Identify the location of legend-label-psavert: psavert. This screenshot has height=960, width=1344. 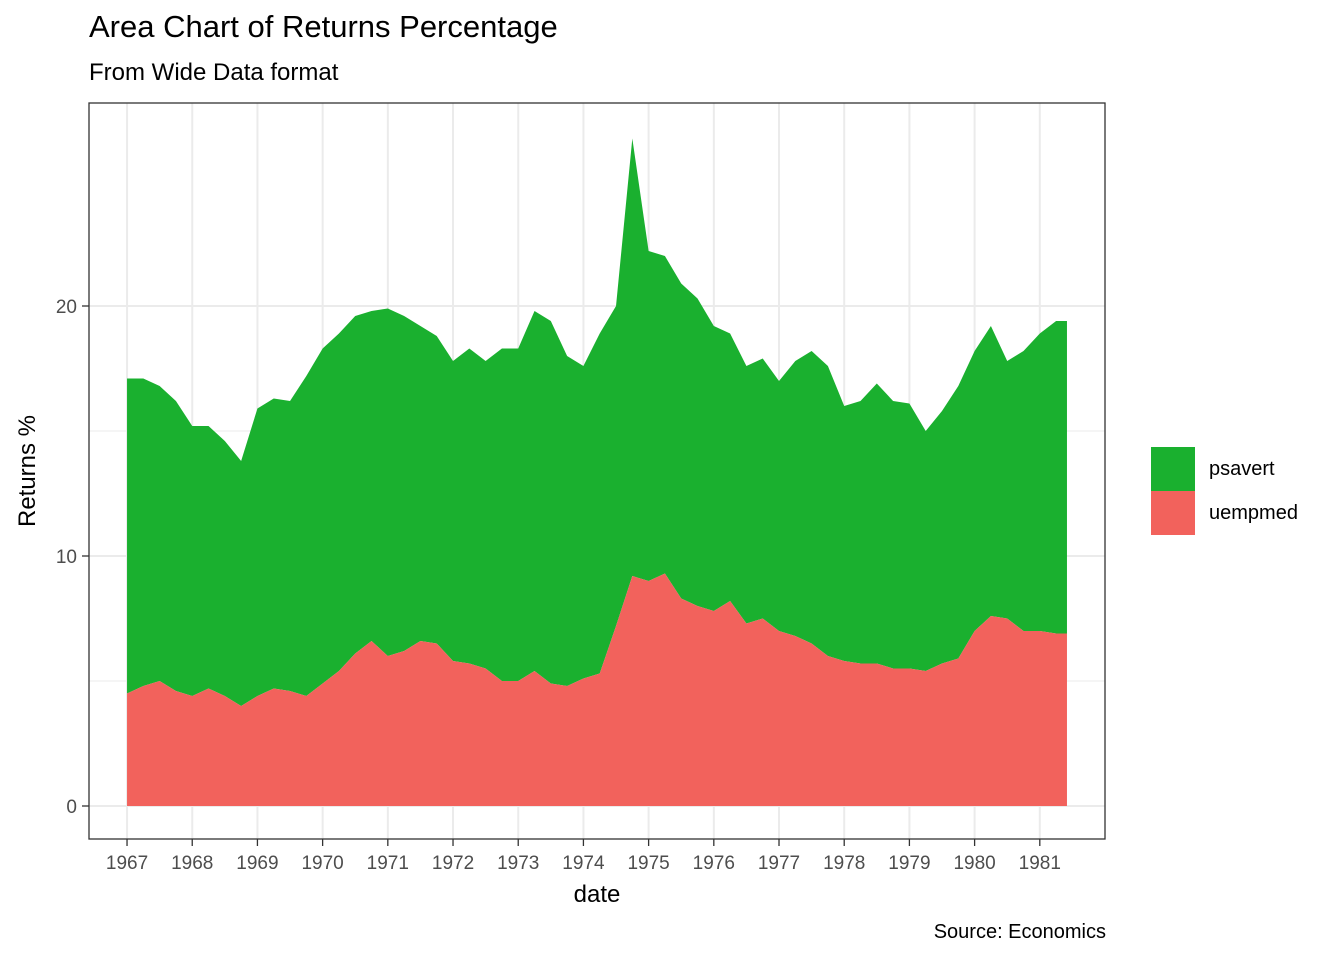
(1242, 468).